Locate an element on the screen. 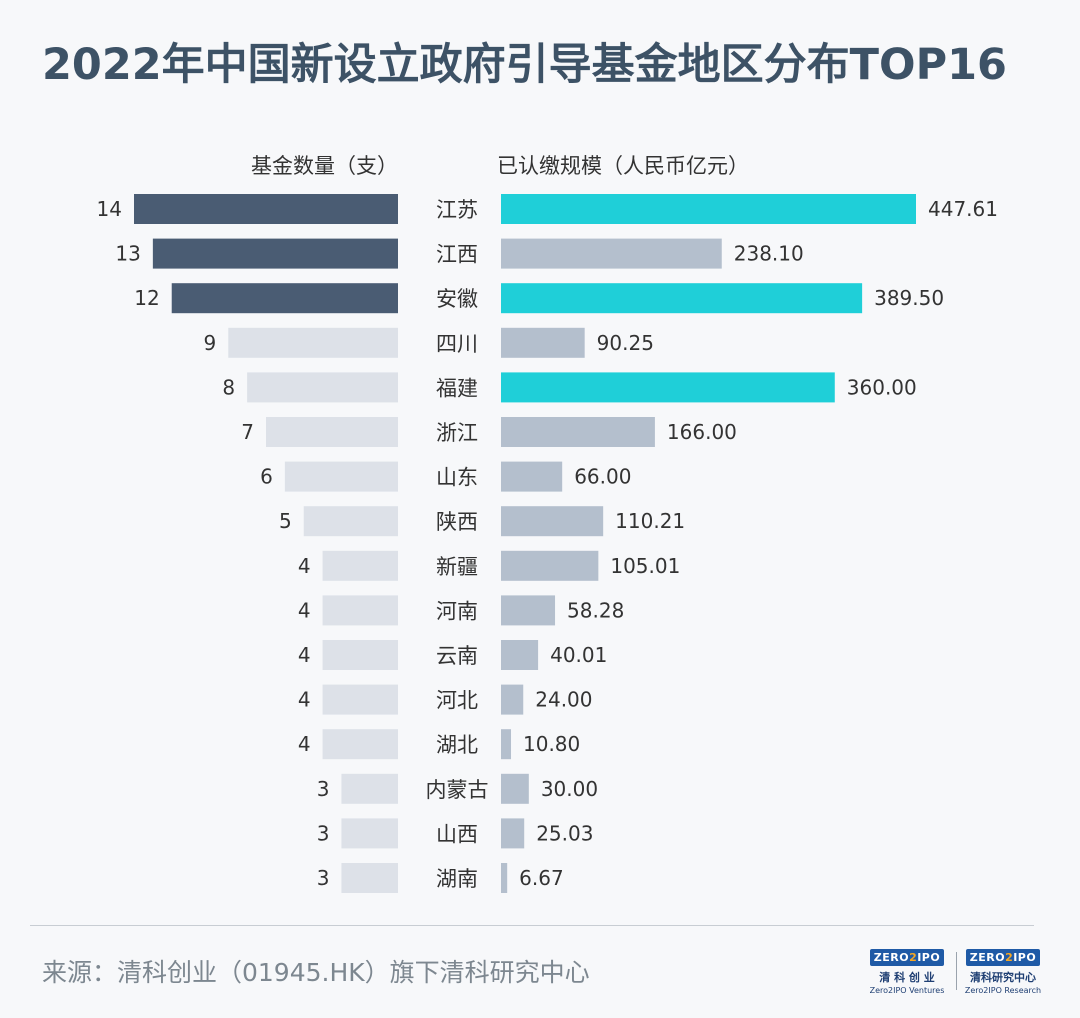 Image resolution: width=1080 pixels, height=1018 pixels. category-label-6: 浙江 is located at coordinates (457, 433).